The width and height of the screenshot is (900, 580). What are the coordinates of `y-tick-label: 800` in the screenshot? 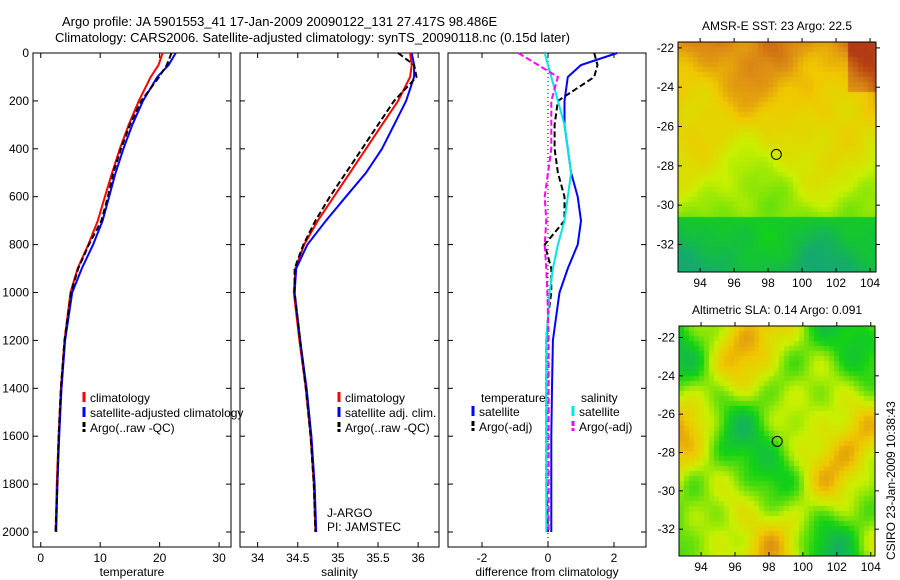 It's located at (19, 245).